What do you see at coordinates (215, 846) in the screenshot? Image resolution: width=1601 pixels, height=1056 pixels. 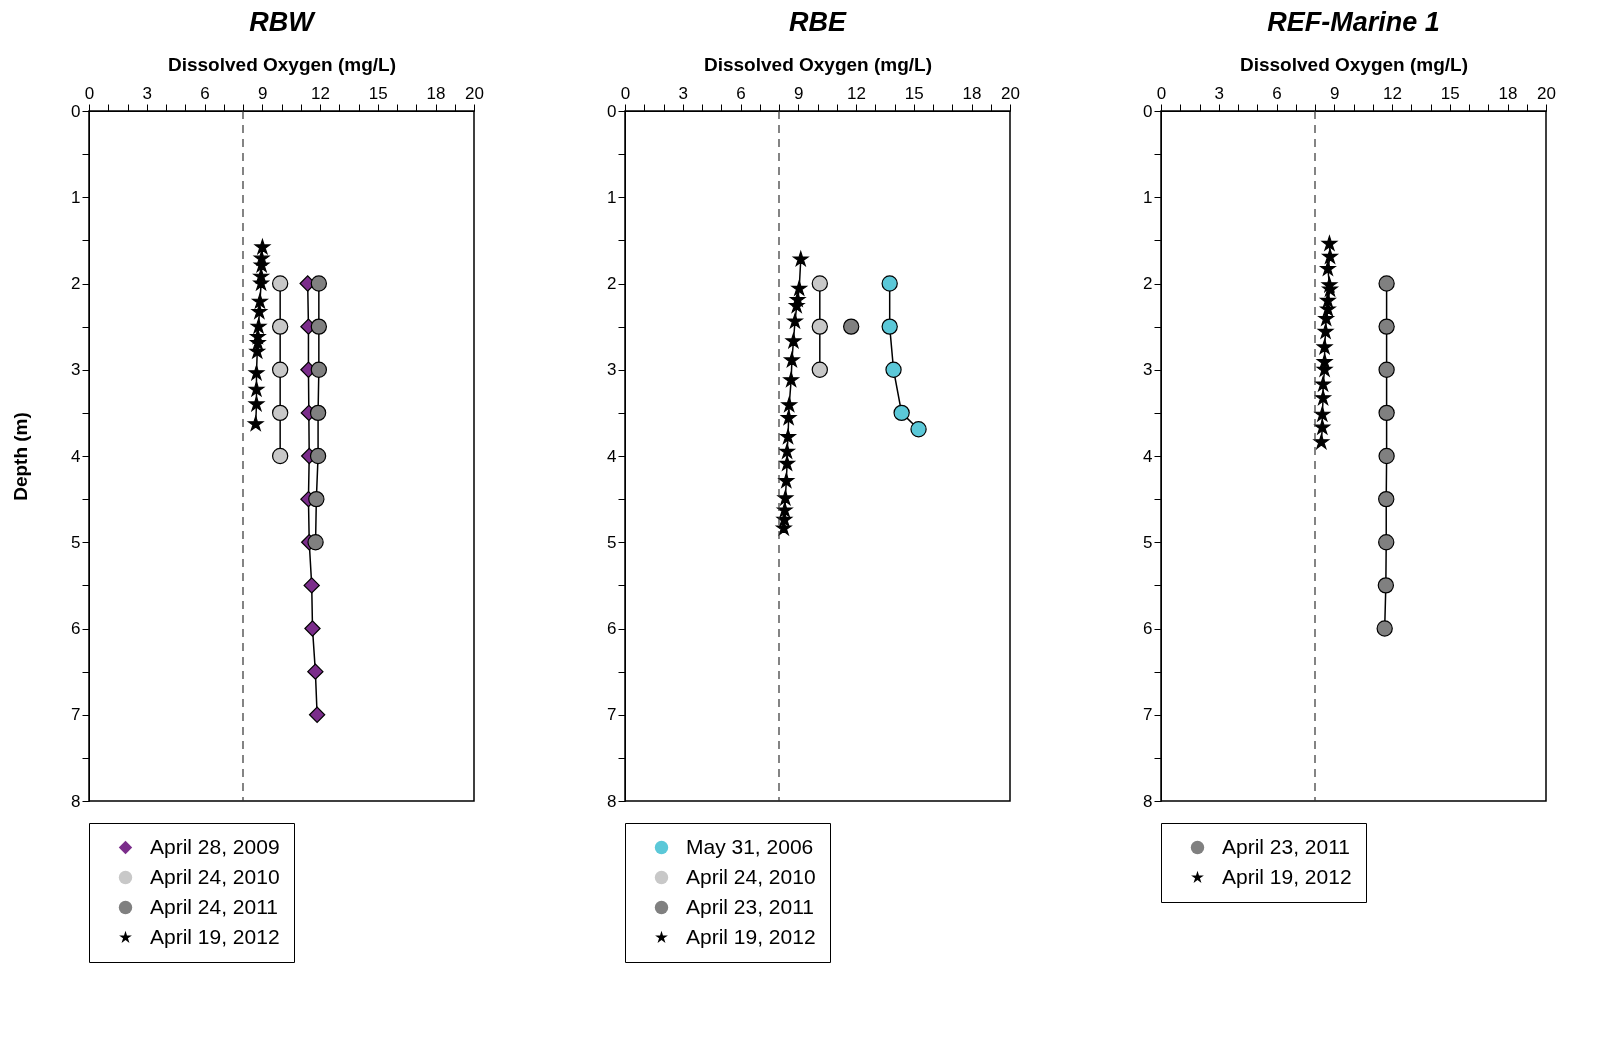 I see `legend-label: April 28, 2009` at bounding box center [215, 846].